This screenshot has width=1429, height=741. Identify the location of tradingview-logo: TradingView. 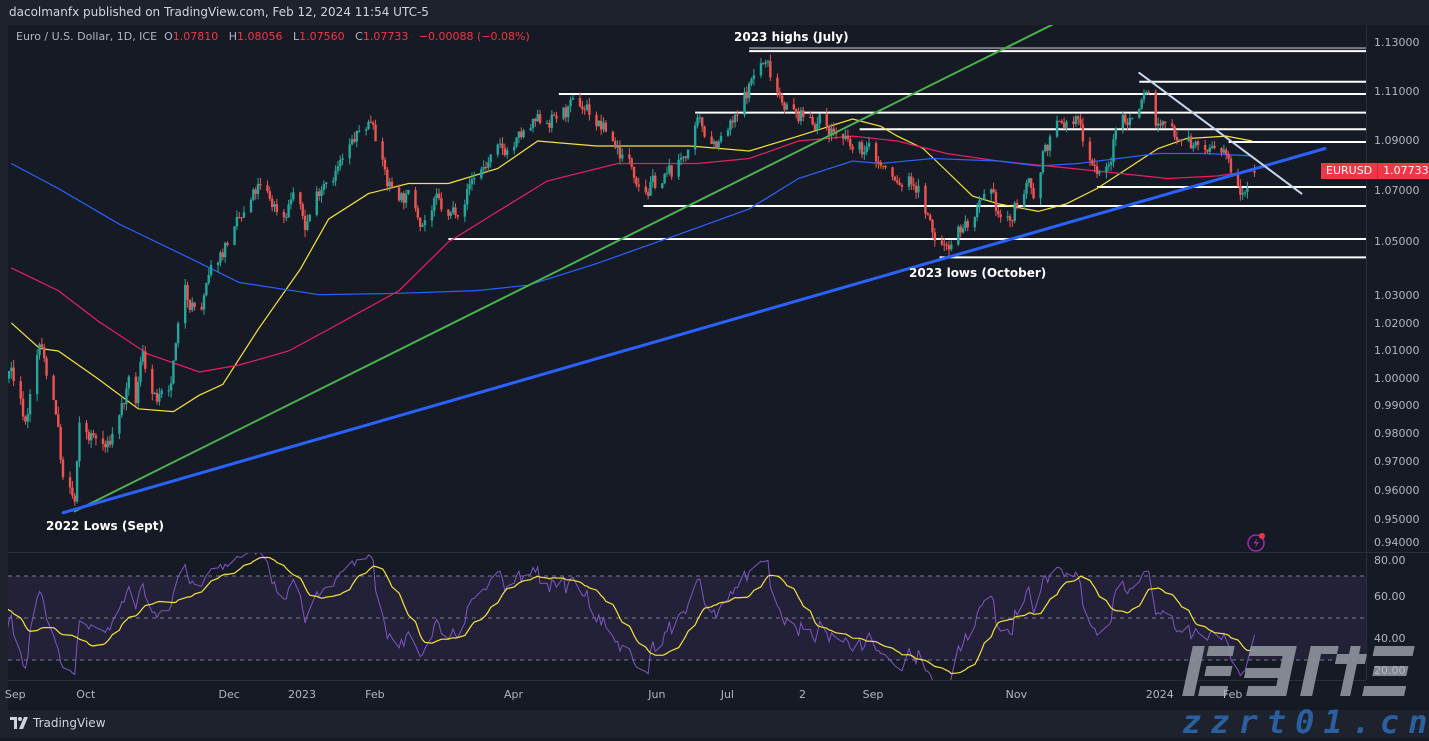
(58, 723).